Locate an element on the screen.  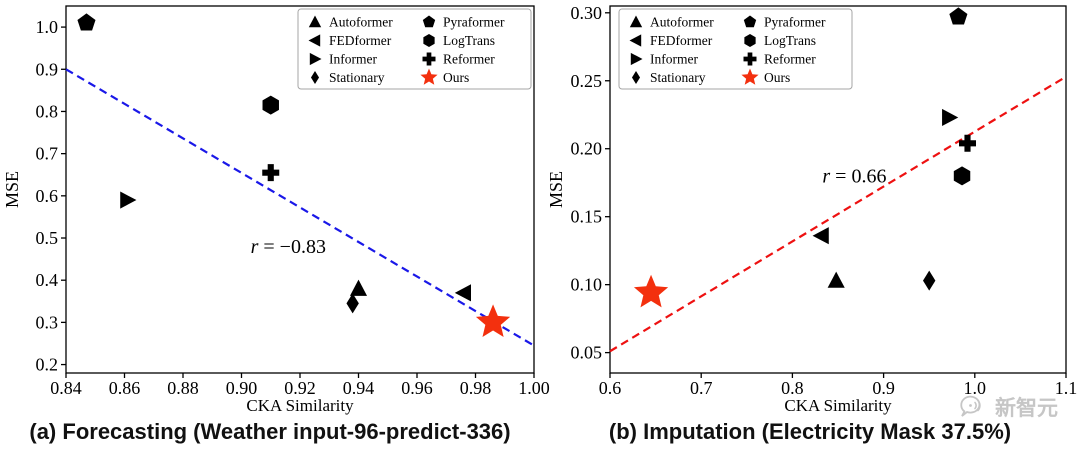
svg-text: 0.5 is located at coordinates (47, 238).